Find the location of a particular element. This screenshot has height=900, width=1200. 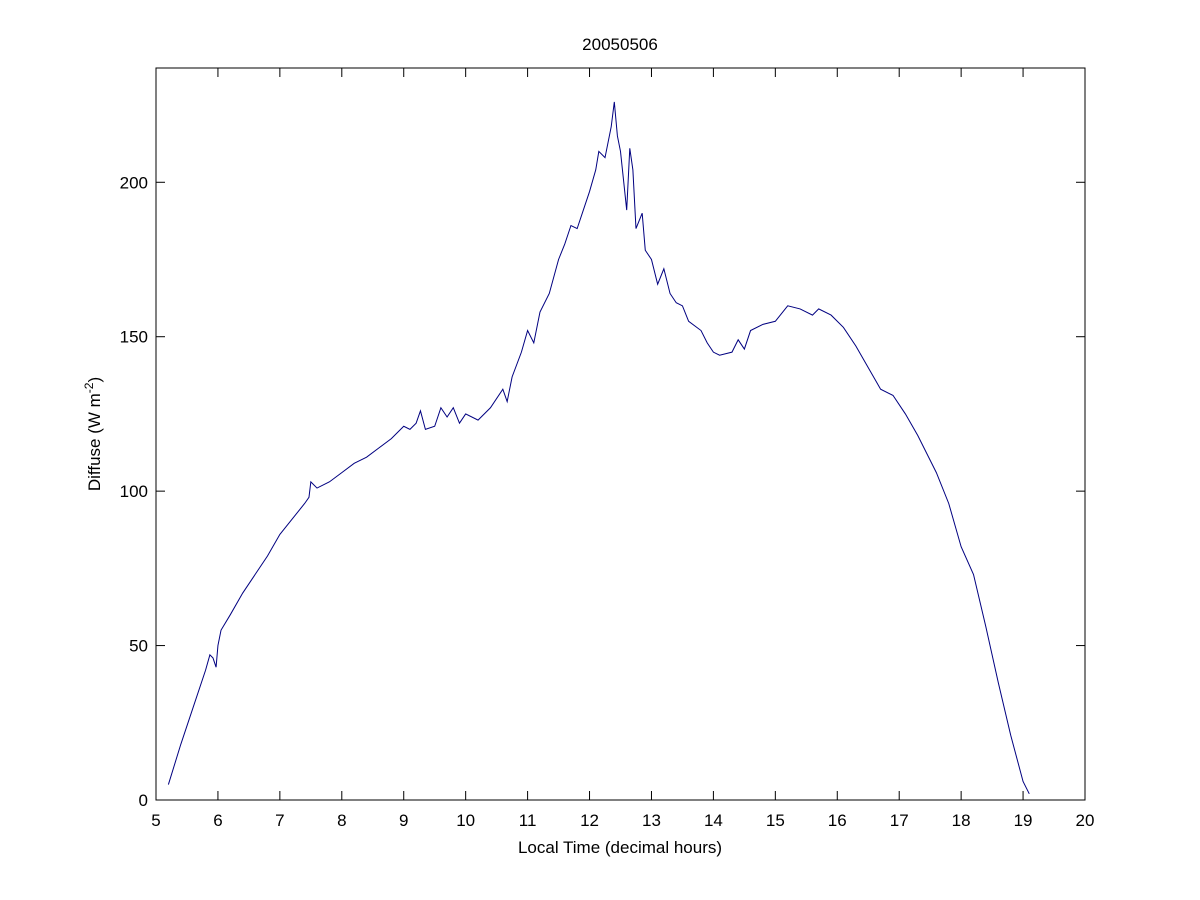

x-tick-label: 8 is located at coordinates (341, 820).